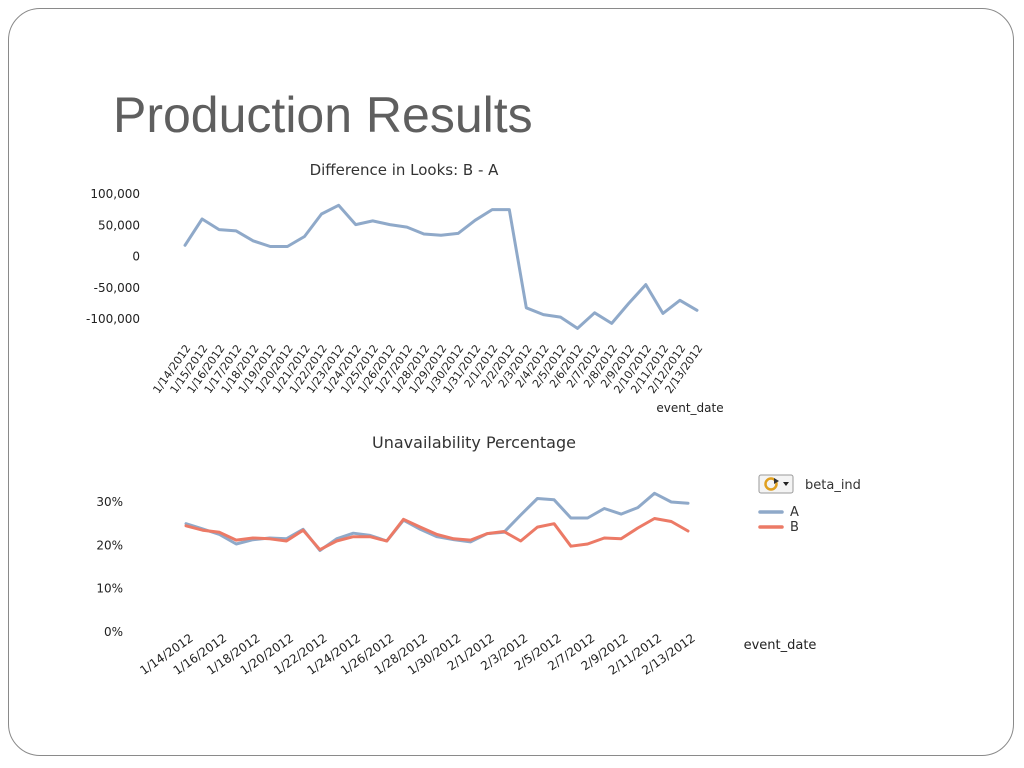  What do you see at coordinates (109, 567) in the screenshot?
I see `chart2-y-axis: 30% 20% 10% 0%` at bounding box center [109, 567].